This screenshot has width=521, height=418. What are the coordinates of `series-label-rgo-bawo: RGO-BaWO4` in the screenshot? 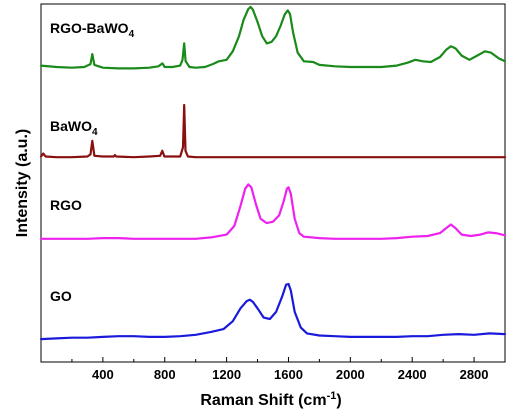 It's located at (92, 30).